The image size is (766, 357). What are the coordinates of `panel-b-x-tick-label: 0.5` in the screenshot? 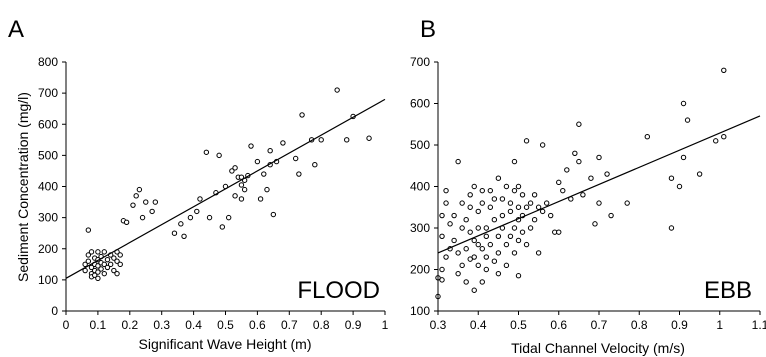 It's located at (518, 325).